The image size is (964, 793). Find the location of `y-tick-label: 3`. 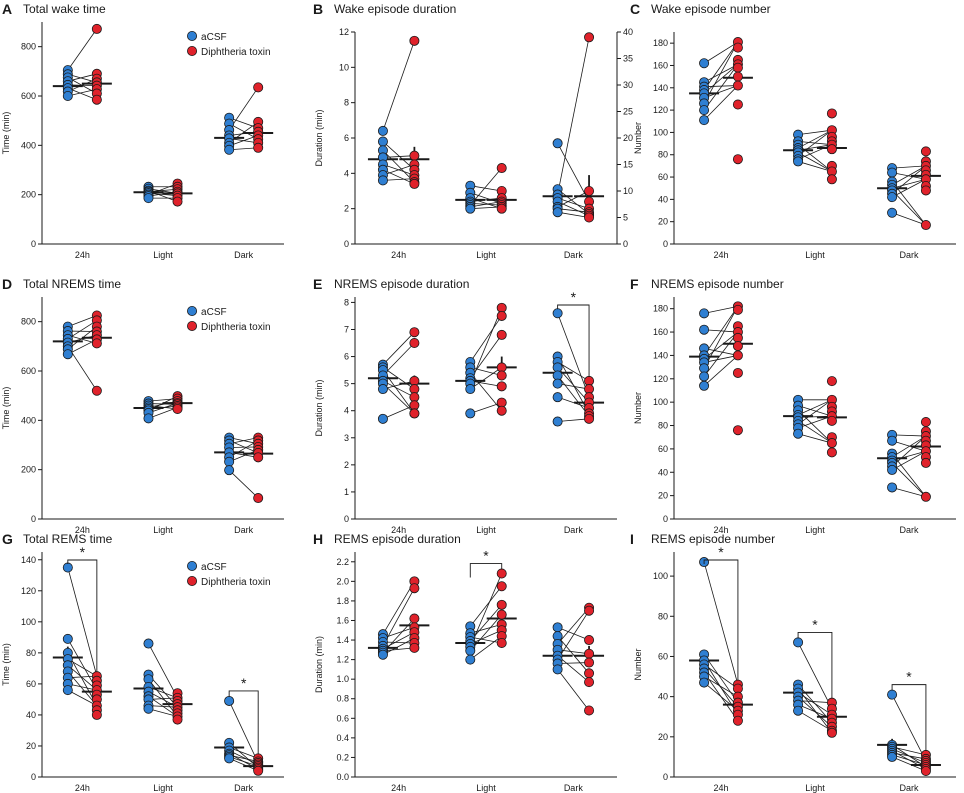

y-tick-label: 3 is located at coordinates (346, 438).